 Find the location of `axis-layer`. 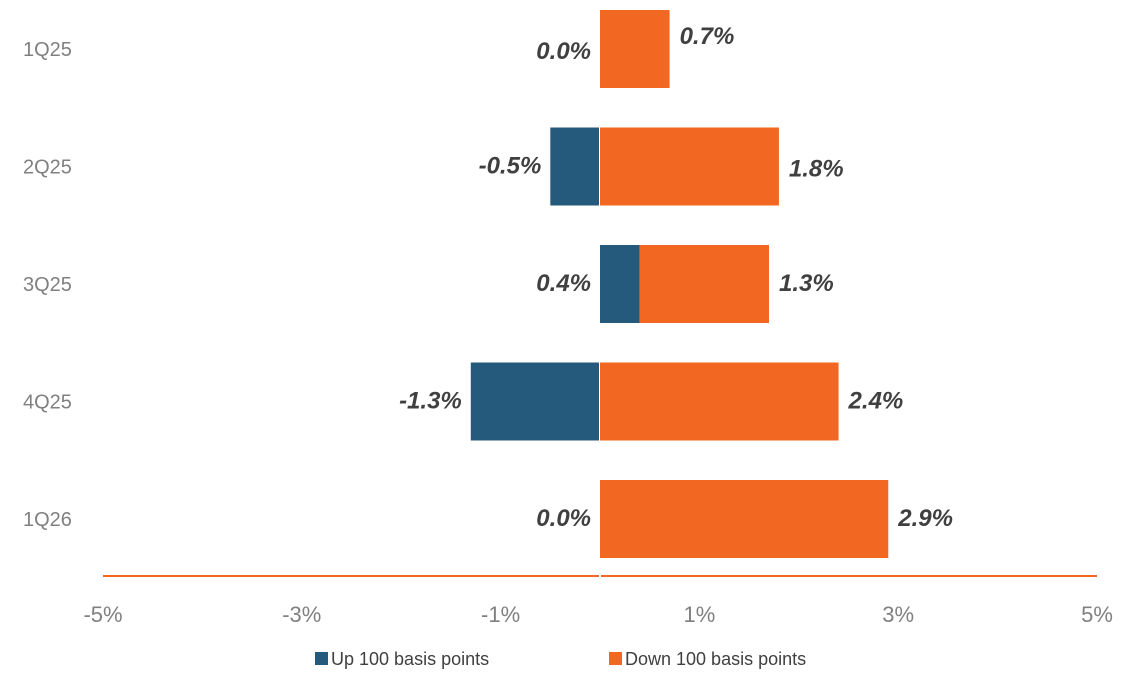

axis-layer is located at coordinates (600, 576).